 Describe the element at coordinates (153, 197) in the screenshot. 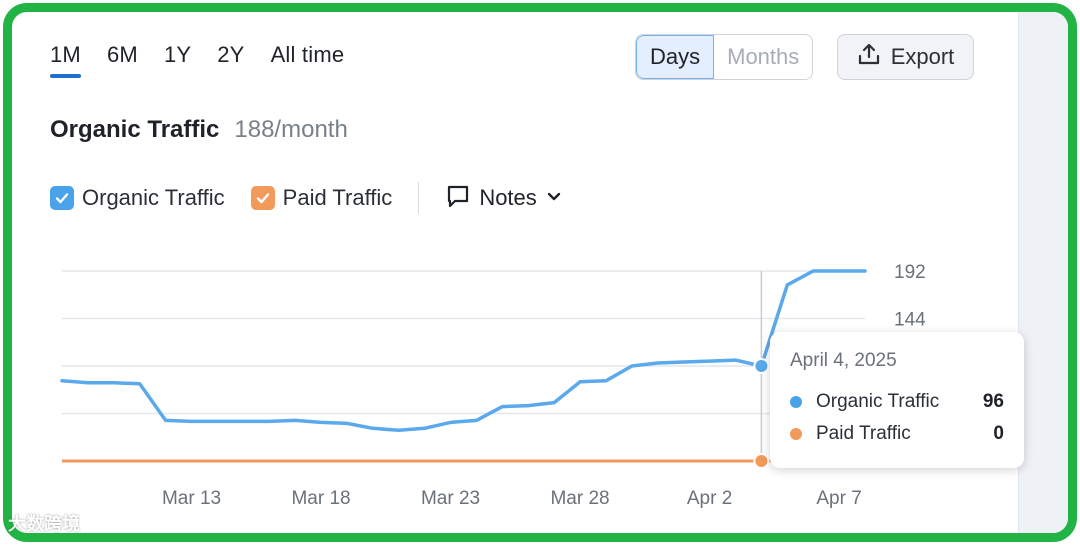

I see `organic-traffic-label: Organic Traffic` at that location.